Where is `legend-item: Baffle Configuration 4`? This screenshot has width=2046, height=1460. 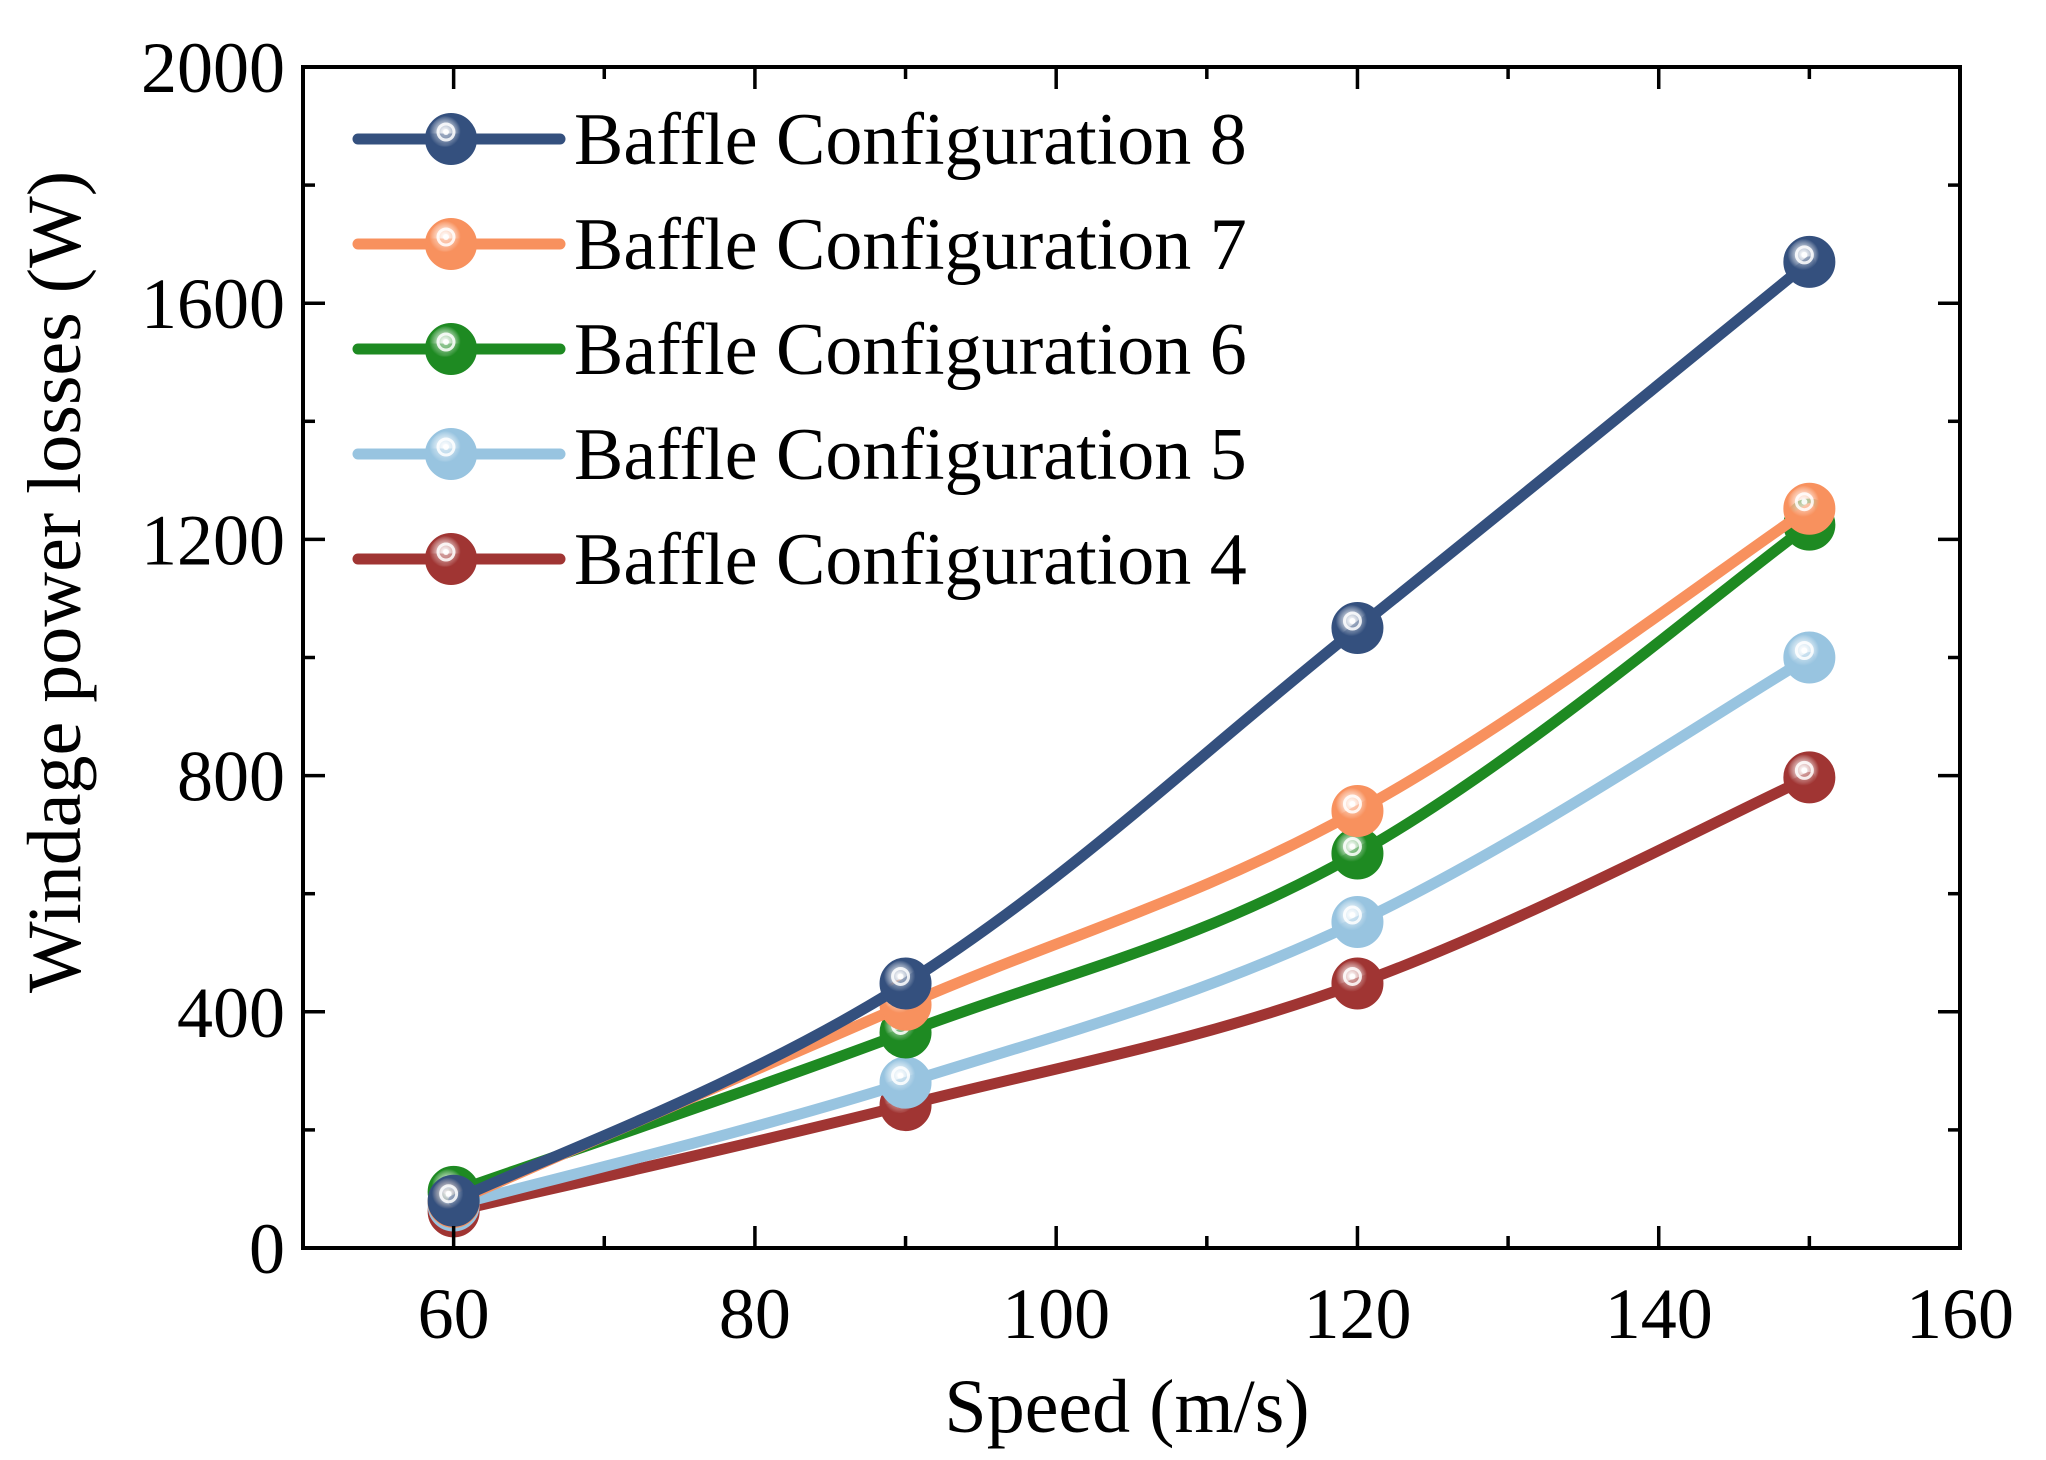 legend-item: Baffle Configuration 4 is located at coordinates (799, 560).